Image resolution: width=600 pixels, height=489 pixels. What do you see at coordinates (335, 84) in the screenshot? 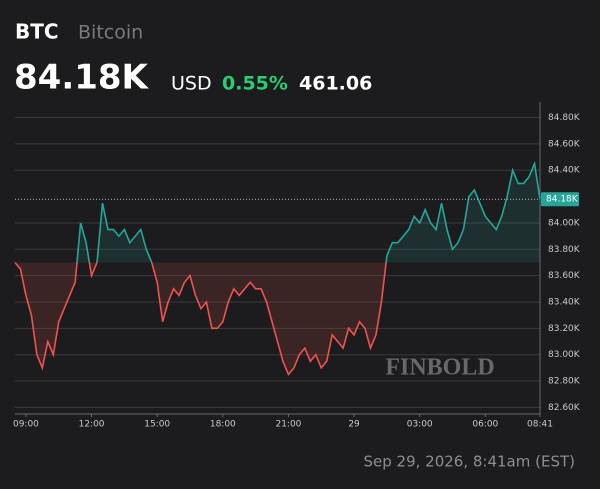
I see `change-absolute: 461.06` at bounding box center [335, 84].